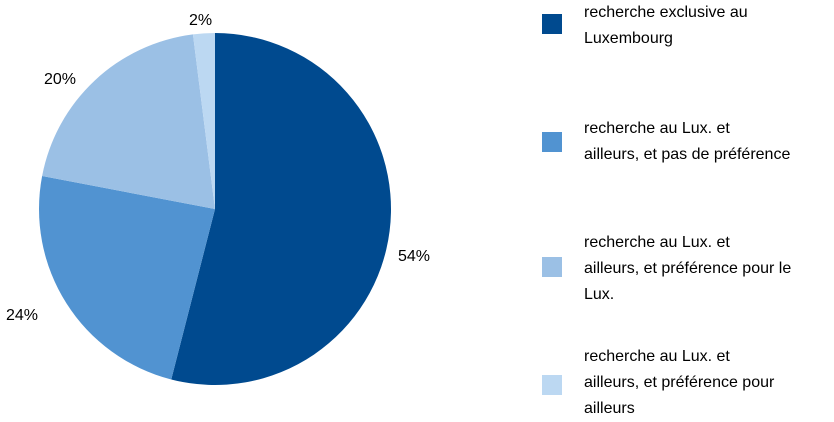 Image resolution: width=834 pixels, height=422 pixels. What do you see at coordinates (203, 121) in the screenshot?
I see `pie-slice-preference-elsewhere` at bounding box center [203, 121].